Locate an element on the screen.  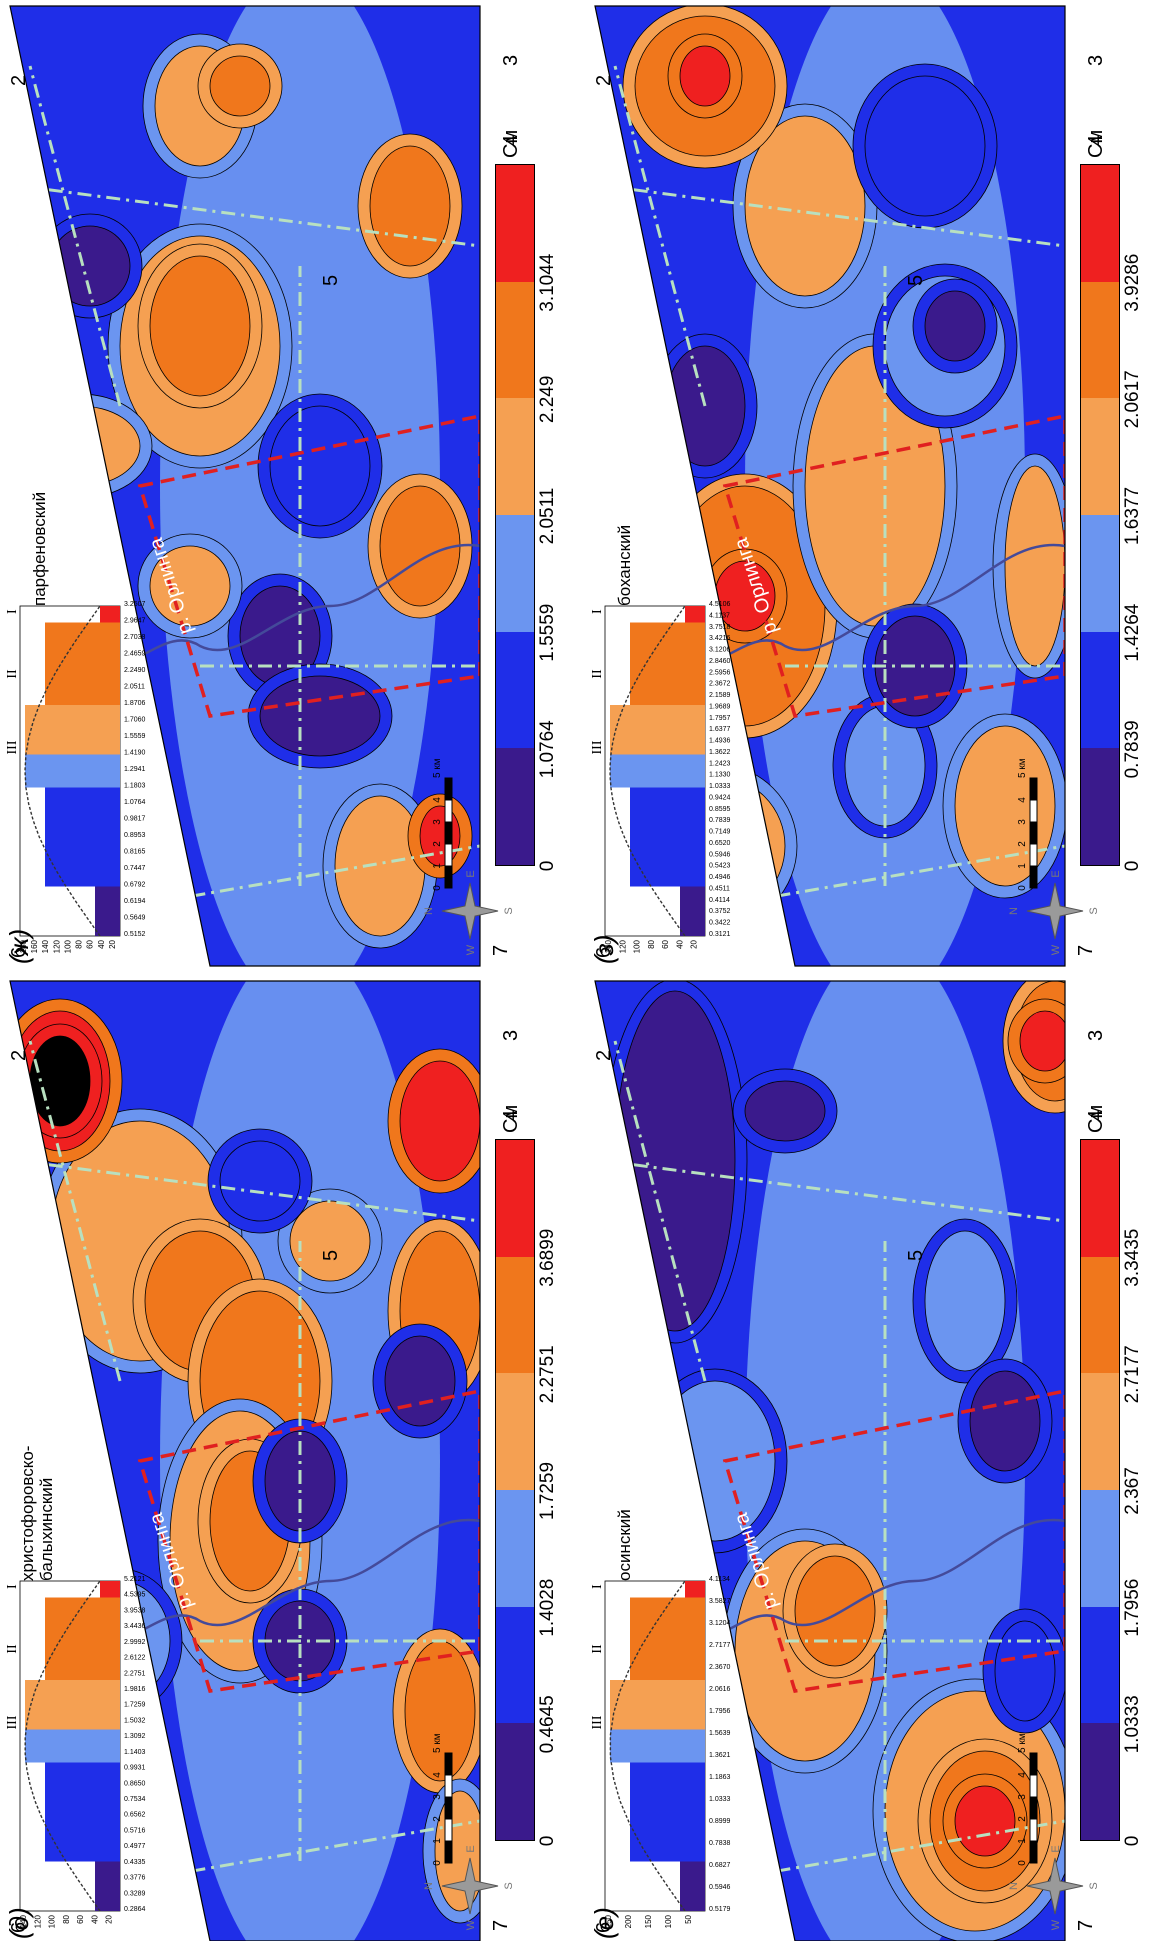
histogram-x-tick: 1.4190 is located at coordinates (135, 753).